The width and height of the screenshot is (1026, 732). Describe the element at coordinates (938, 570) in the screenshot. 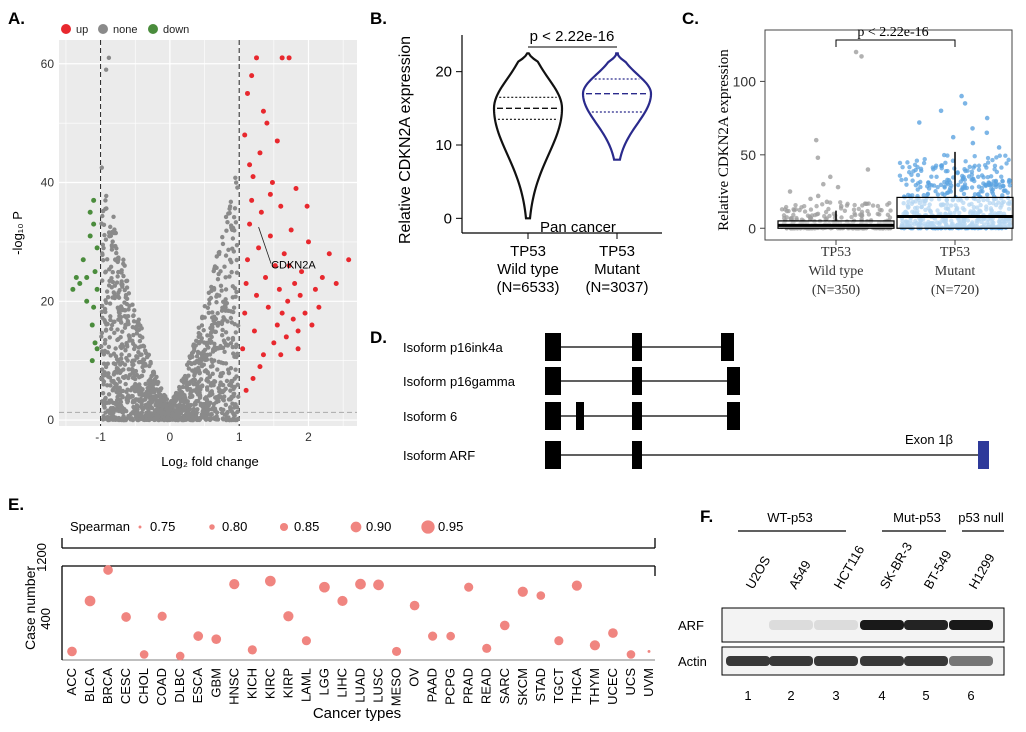

I see `blot-lane-label: BT-549` at that location.